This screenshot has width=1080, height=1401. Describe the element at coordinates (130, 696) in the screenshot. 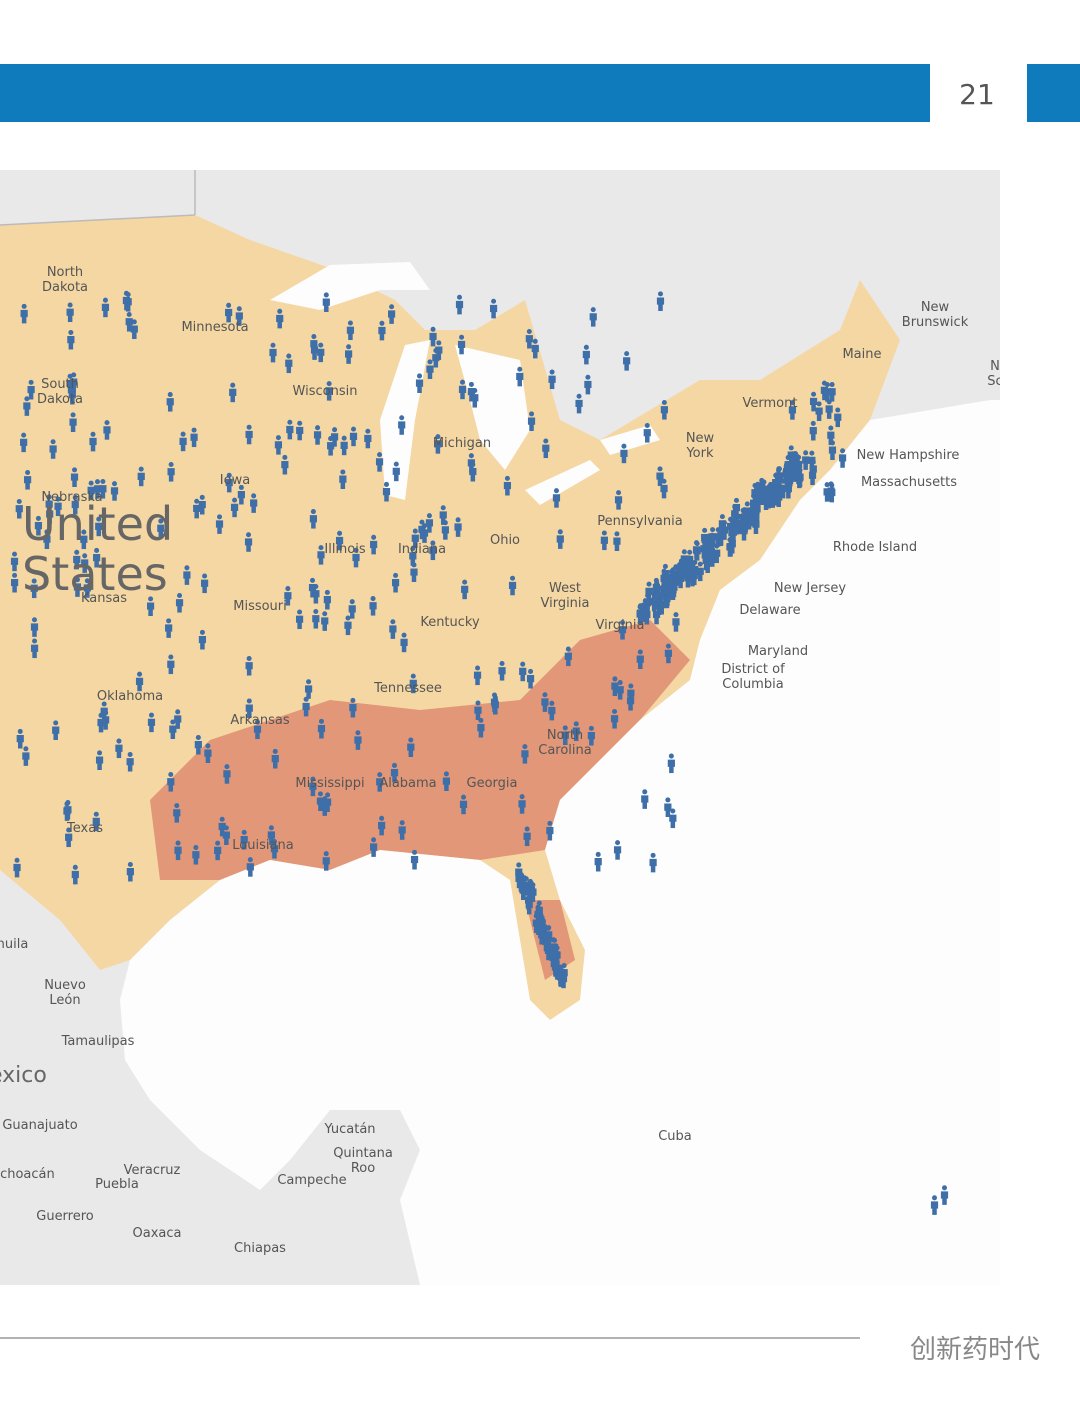

I see `region-label: Oklahoma` at that location.